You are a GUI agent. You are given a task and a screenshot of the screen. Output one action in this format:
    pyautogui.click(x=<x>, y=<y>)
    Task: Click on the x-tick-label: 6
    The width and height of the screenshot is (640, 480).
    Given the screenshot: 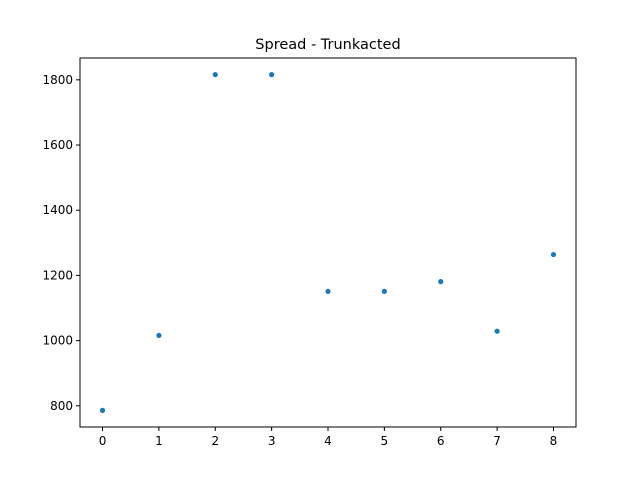 What is the action you would take?
    pyautogui.click(x=441, y=441)
    